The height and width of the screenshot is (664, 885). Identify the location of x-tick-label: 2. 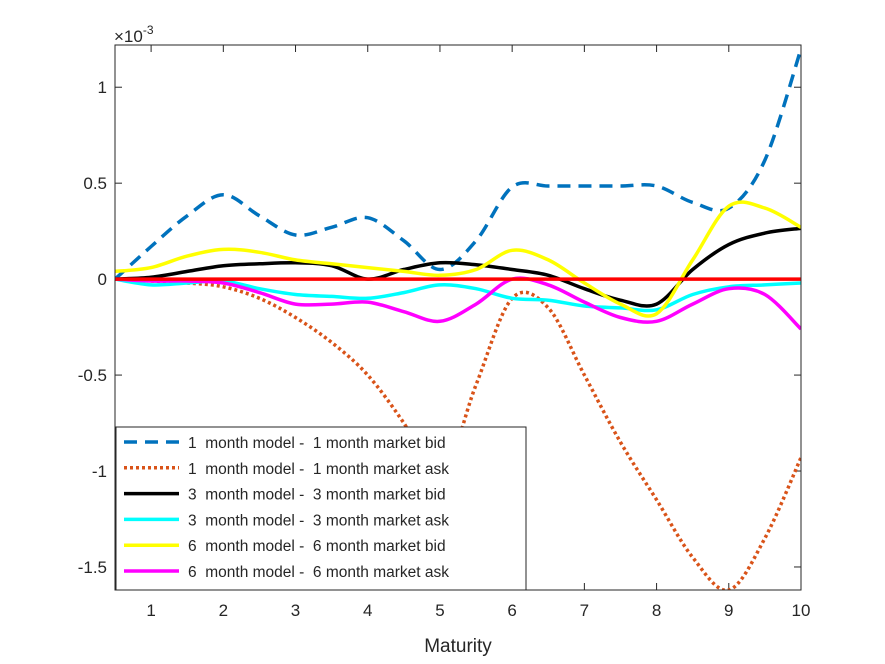
(223, 610).